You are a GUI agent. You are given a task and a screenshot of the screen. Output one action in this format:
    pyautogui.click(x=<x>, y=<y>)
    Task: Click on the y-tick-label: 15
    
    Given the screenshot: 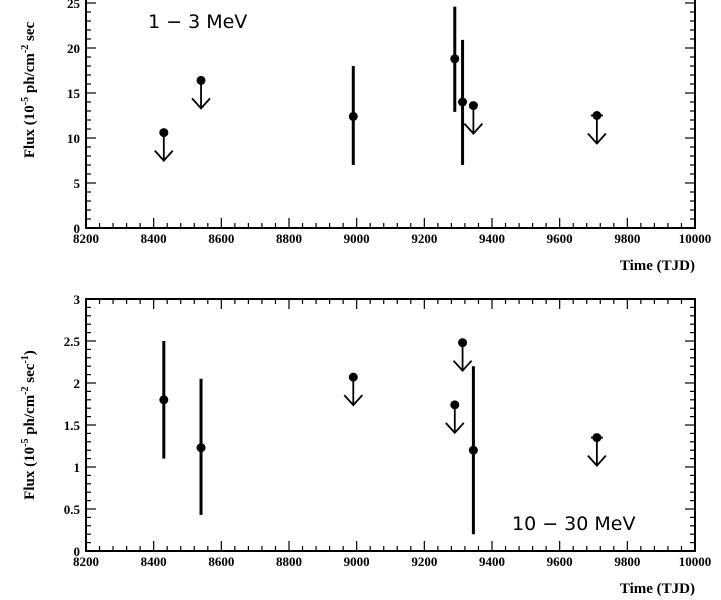 What is the action you would take?
    pyautogui.click(x=74, y=93)
    